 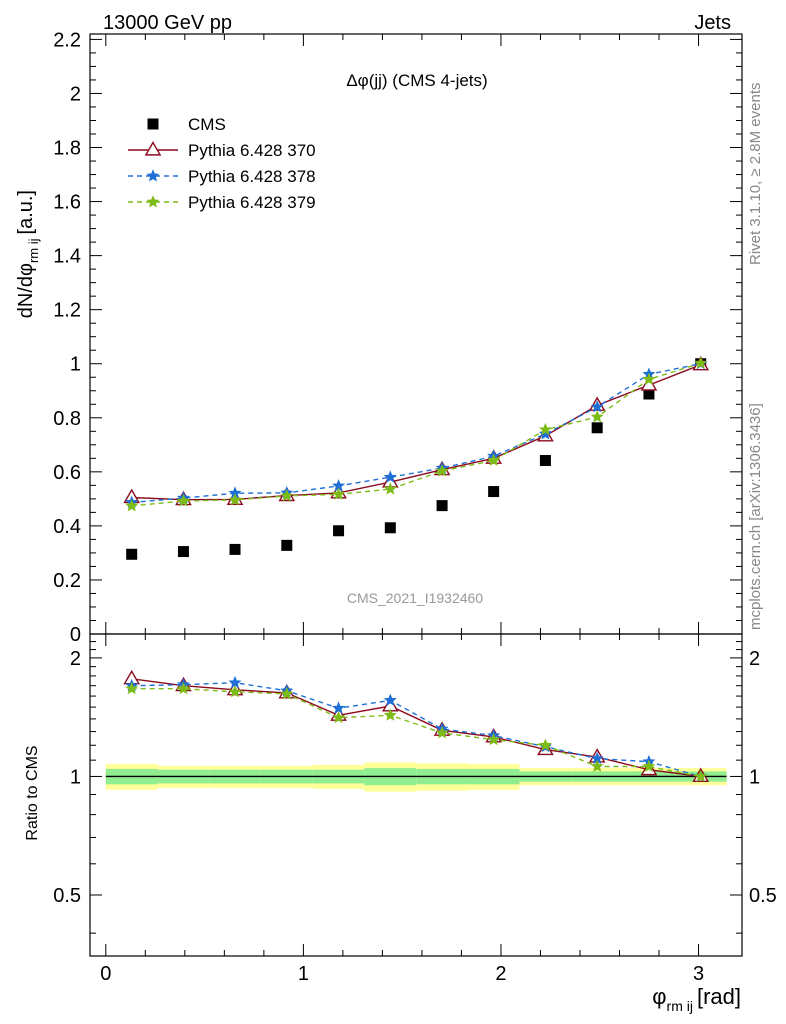 I want to click on ratio-y-tick-label-right: 0.5, so click(x=763, y=896).